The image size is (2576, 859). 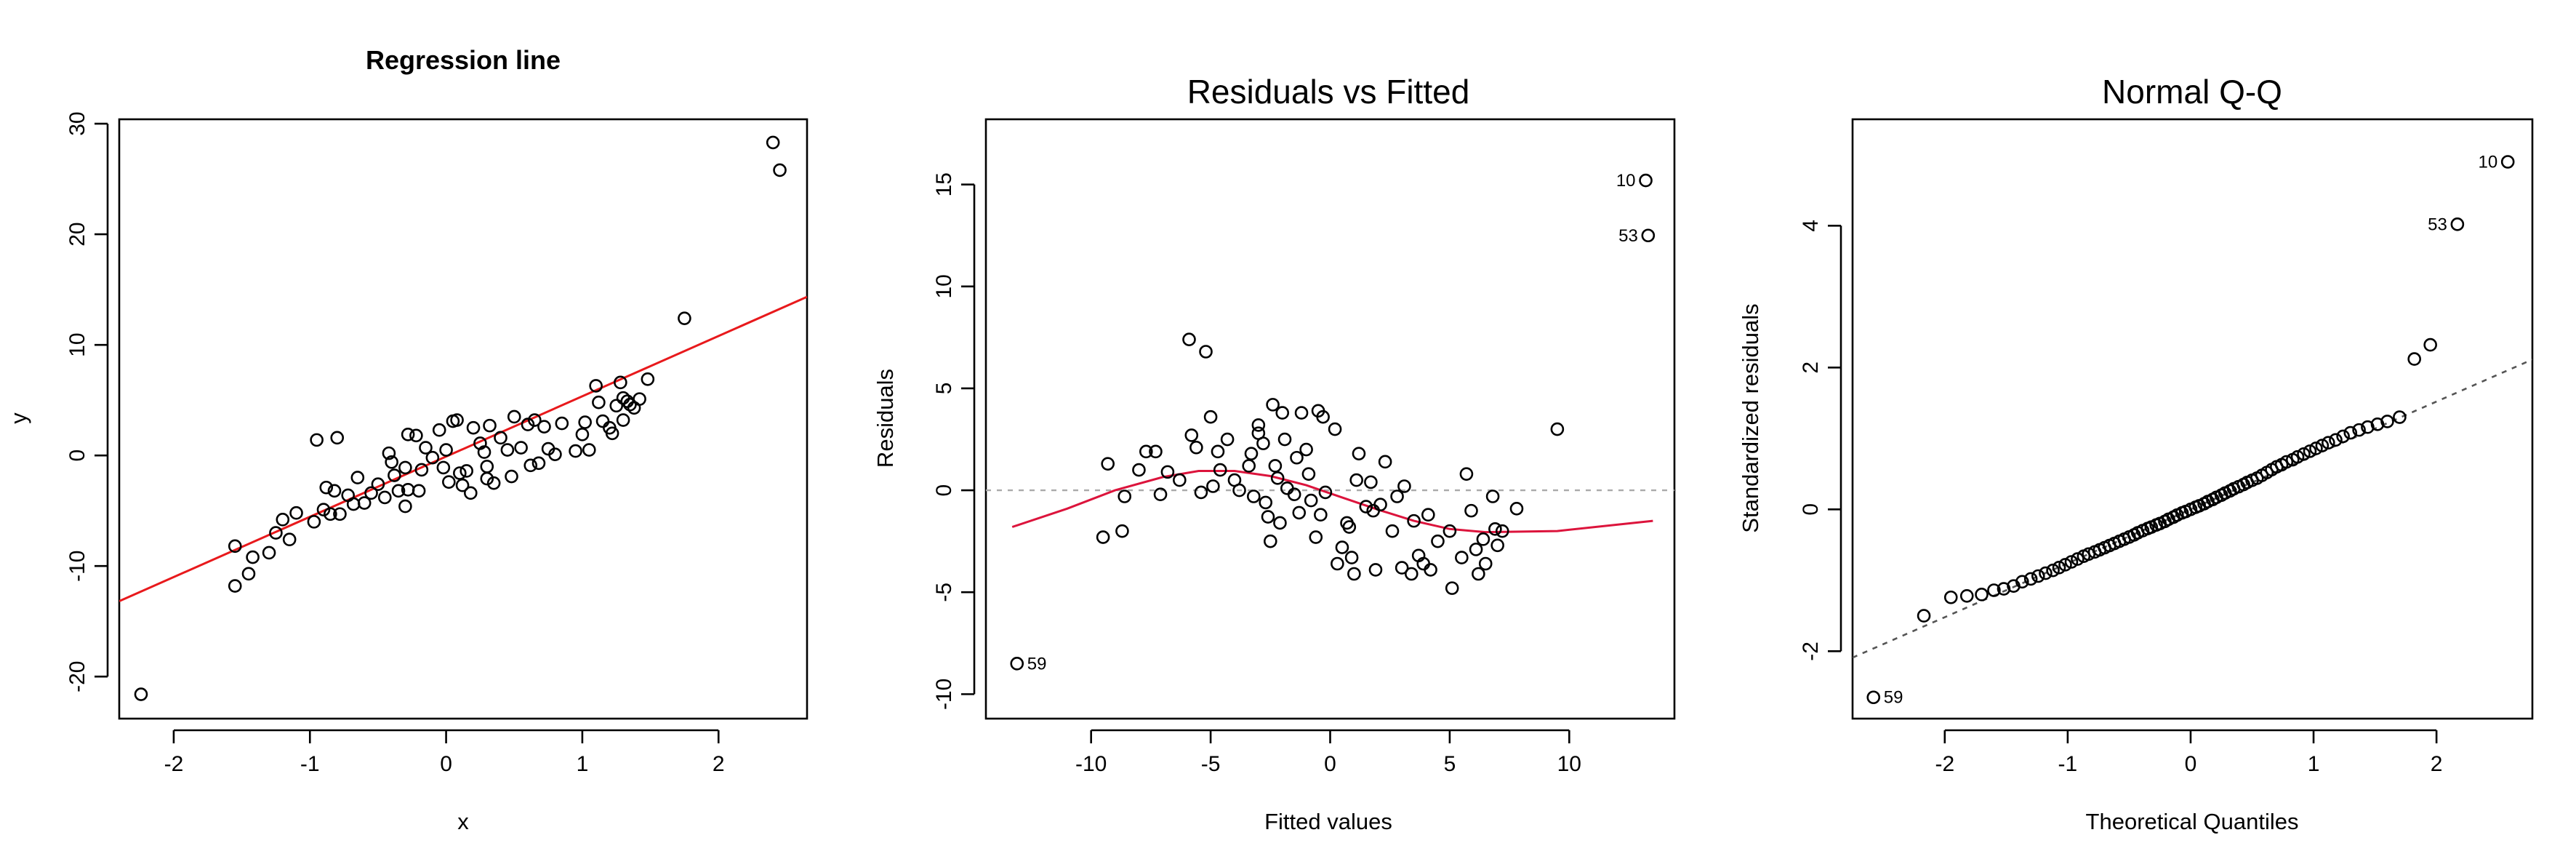 I want to click on x-axis-label: Fitted values, so click(x=1328, y=821).